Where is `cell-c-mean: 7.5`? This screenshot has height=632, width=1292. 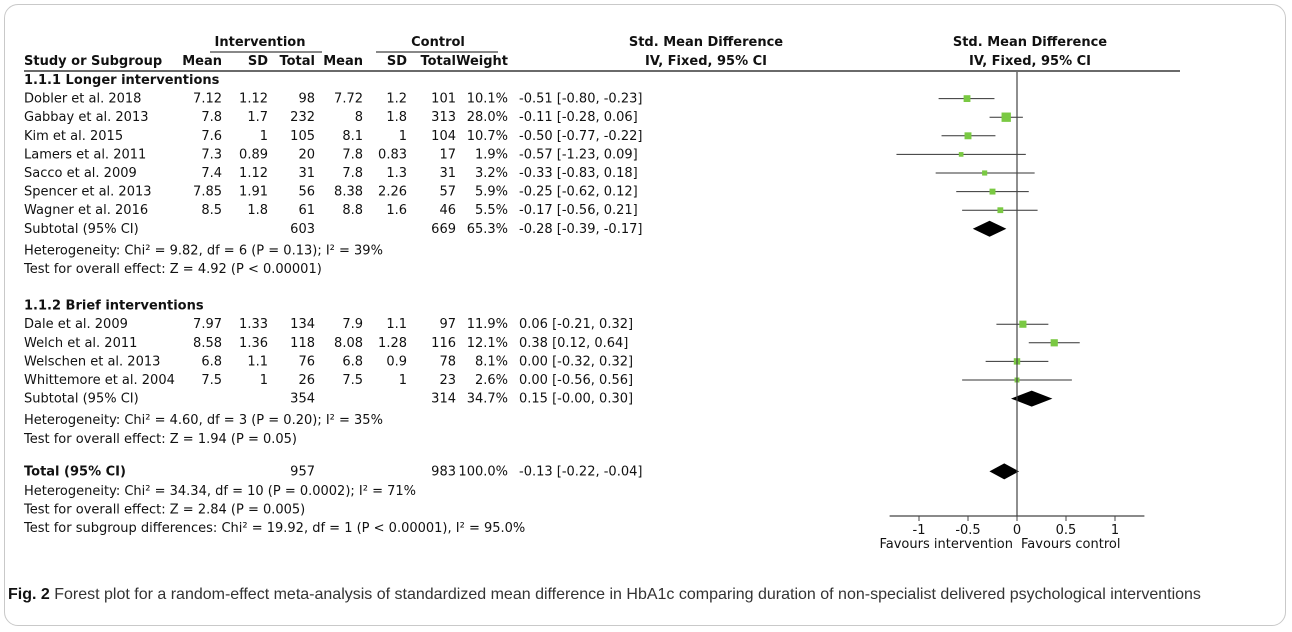 cell-c-mean: 7.5 is located at coordinates (352, 380).